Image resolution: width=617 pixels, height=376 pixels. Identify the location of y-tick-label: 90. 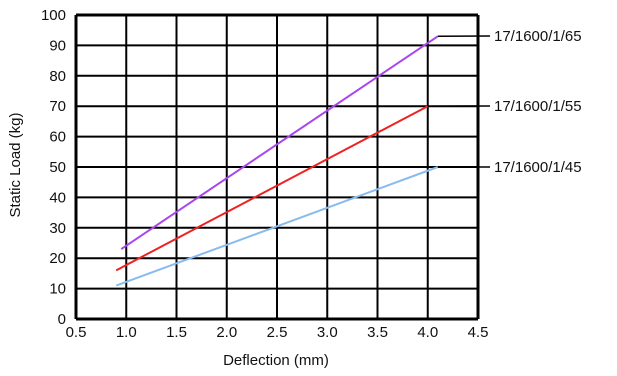
(57, 45).